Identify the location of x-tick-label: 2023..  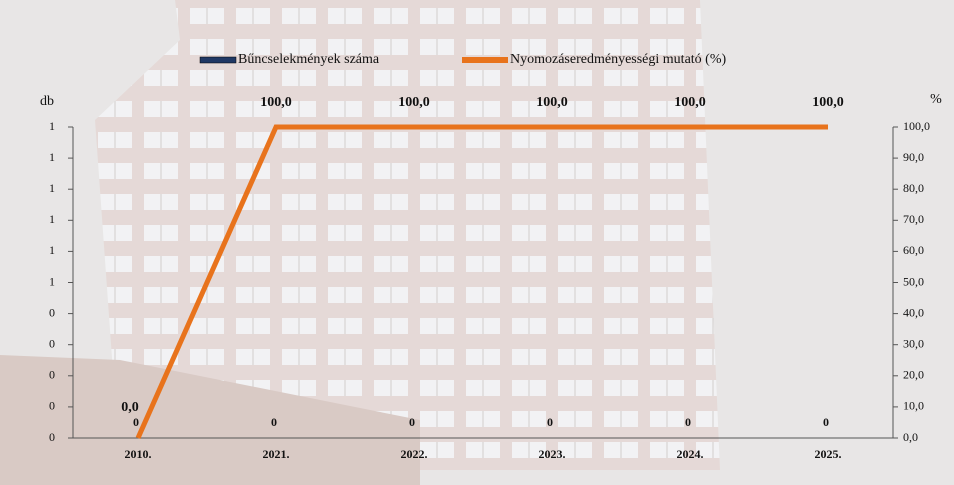
(552, 454).